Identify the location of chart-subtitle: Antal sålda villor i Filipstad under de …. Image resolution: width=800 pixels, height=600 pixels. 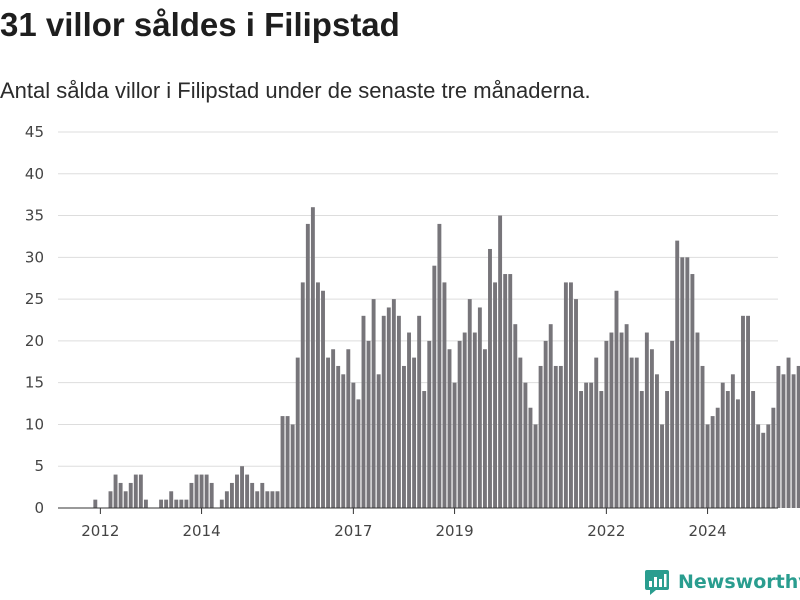
(295, 90).